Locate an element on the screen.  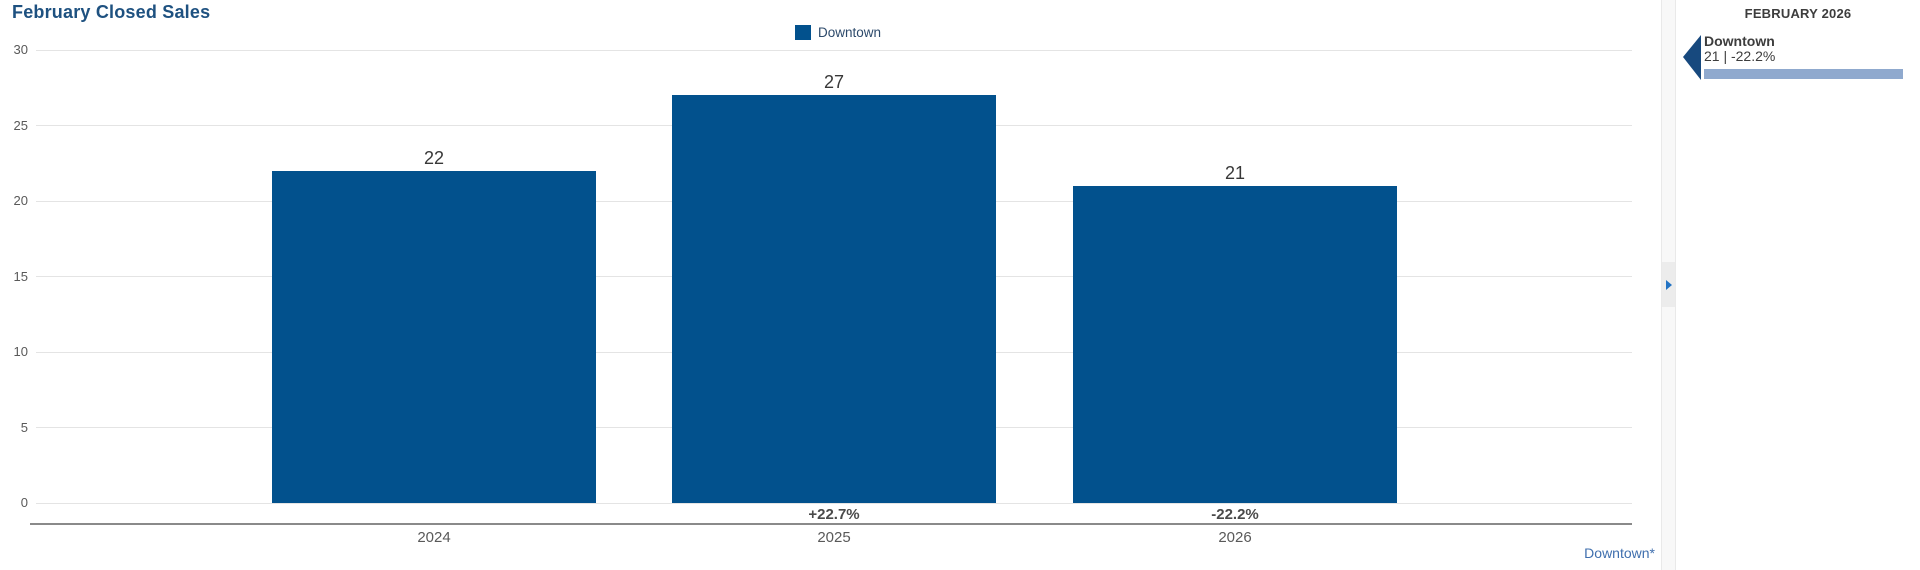
bar-value-label: 21 is located at coordinates (1235, 172).